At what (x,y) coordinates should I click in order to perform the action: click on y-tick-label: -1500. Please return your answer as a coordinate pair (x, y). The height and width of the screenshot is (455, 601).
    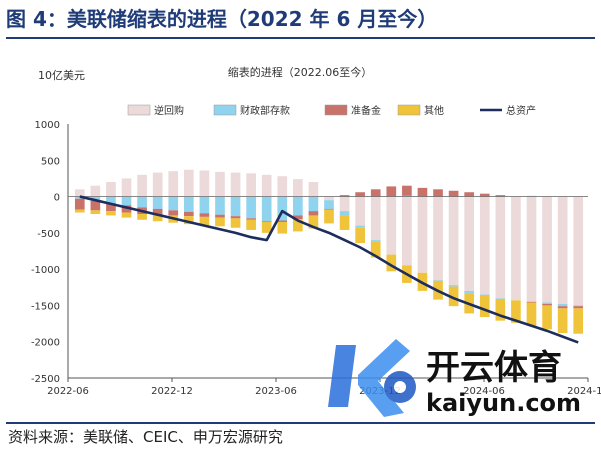
    Looking at the image, I should click on (45, 306).